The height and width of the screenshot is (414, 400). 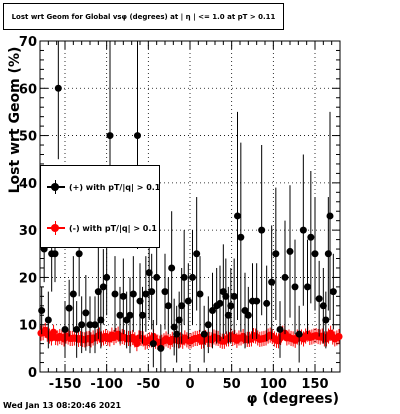 What do you see at coordinates (339, 336) in the screenshot?
I see `negative-point` at bounding box center [339, 336].